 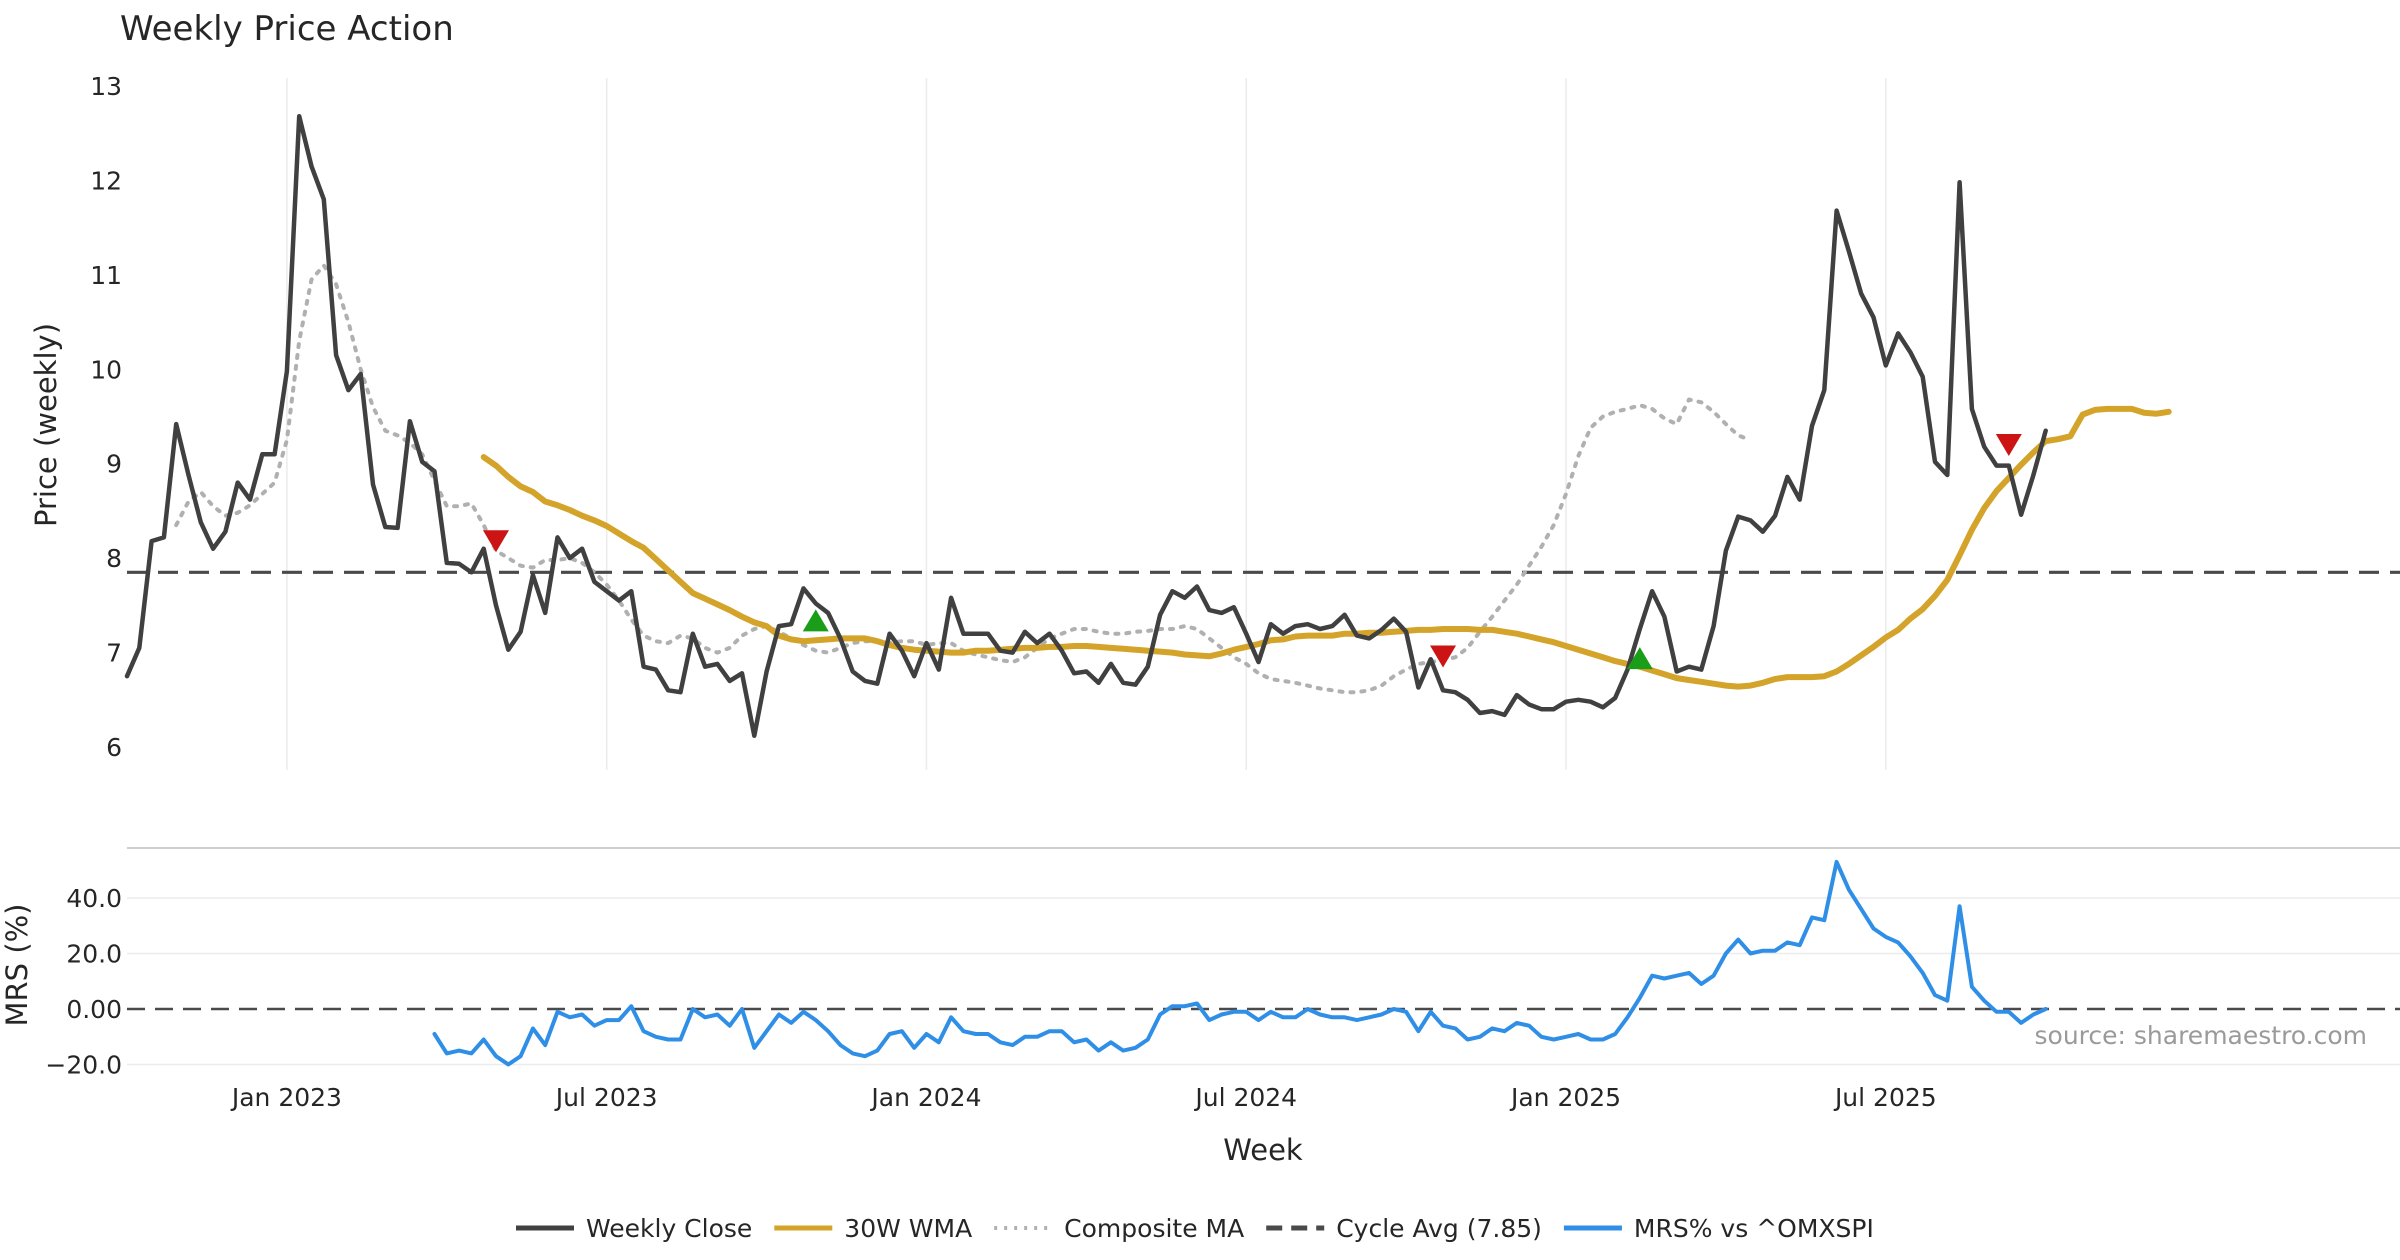 I want to click on mrs-y-tick-label: −20.0, so click(x=83, y=1065).